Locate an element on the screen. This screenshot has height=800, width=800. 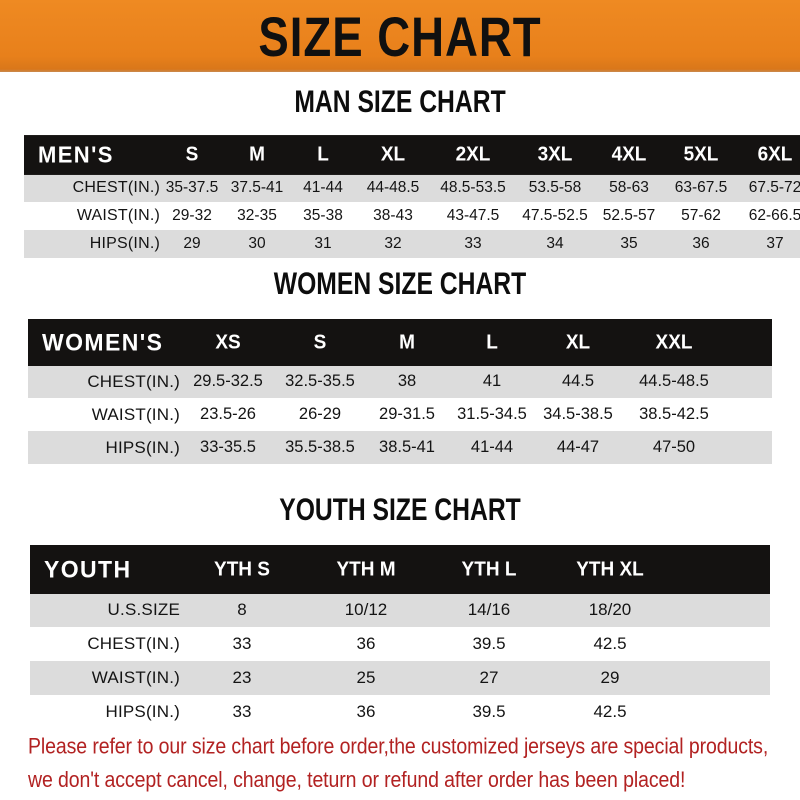
youth-row-label: U.S.SIZE is located at coordinates (105, 610).